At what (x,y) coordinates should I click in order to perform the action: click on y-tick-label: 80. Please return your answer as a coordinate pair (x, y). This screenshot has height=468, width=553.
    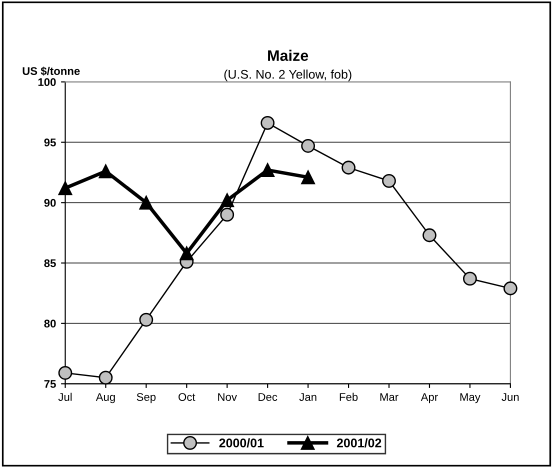
    Looking at the image, I should click on (50, 324).